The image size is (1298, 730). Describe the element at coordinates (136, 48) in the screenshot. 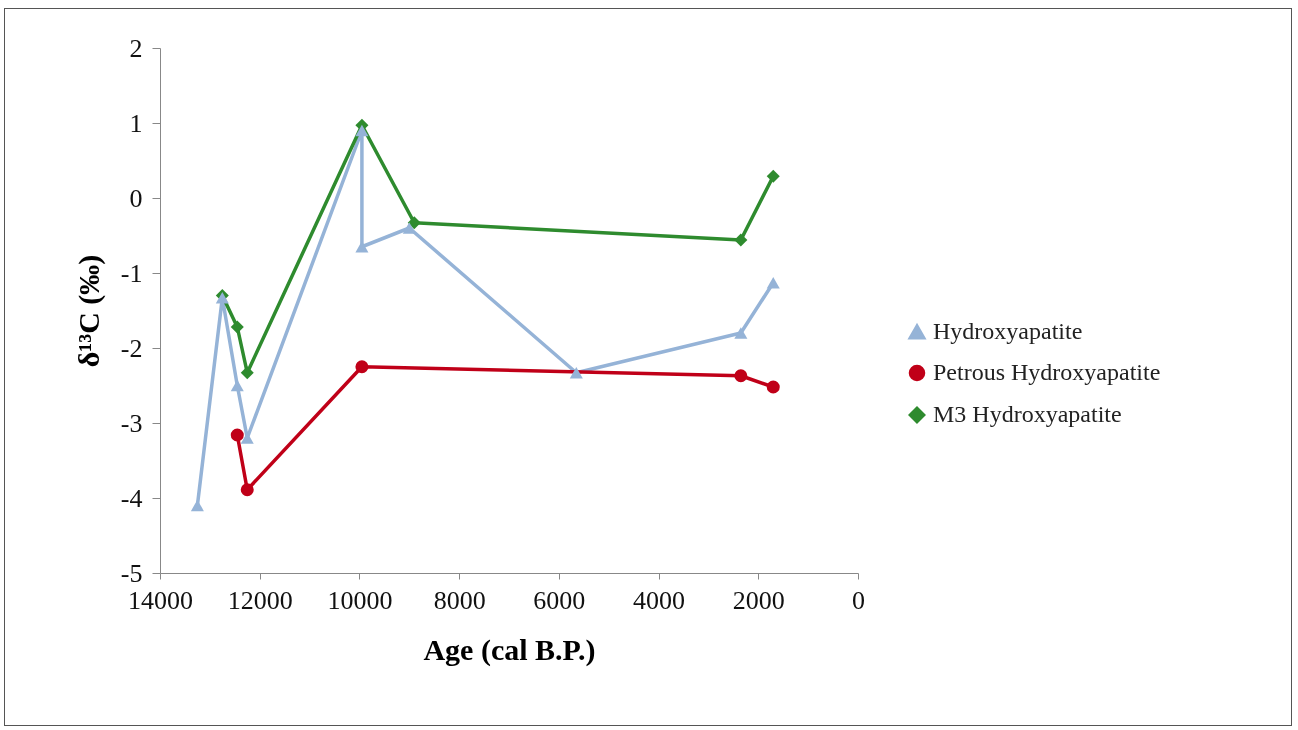

I see `y-tick-label: 2` at that location.